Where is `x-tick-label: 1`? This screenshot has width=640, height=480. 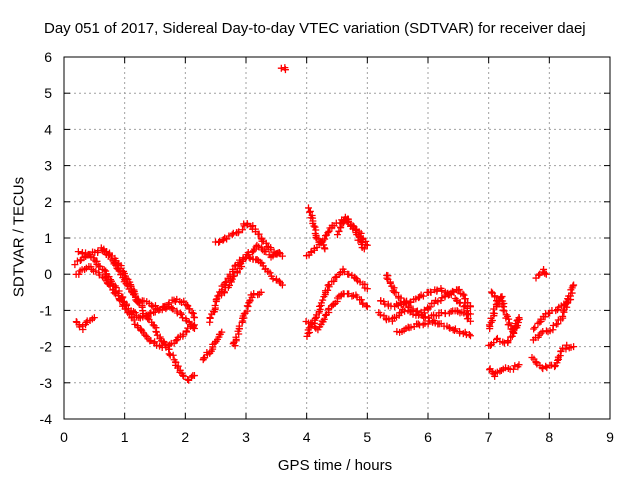 x-tick-label: 1 is located at coordinates (125, 437).